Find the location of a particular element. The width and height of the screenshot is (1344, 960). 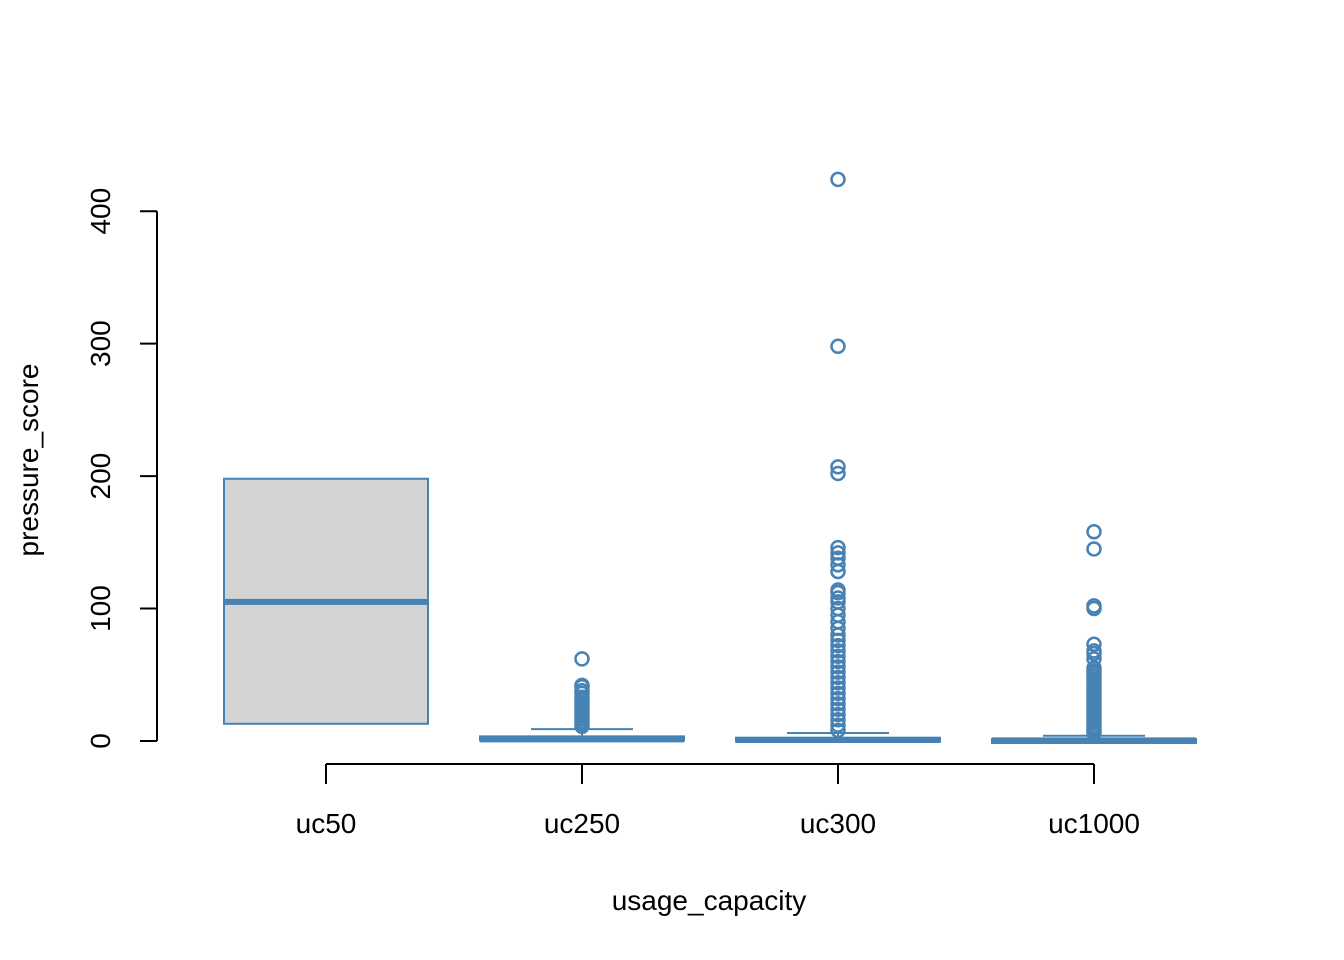

box-uc300 is located at coordinates (838, 457).